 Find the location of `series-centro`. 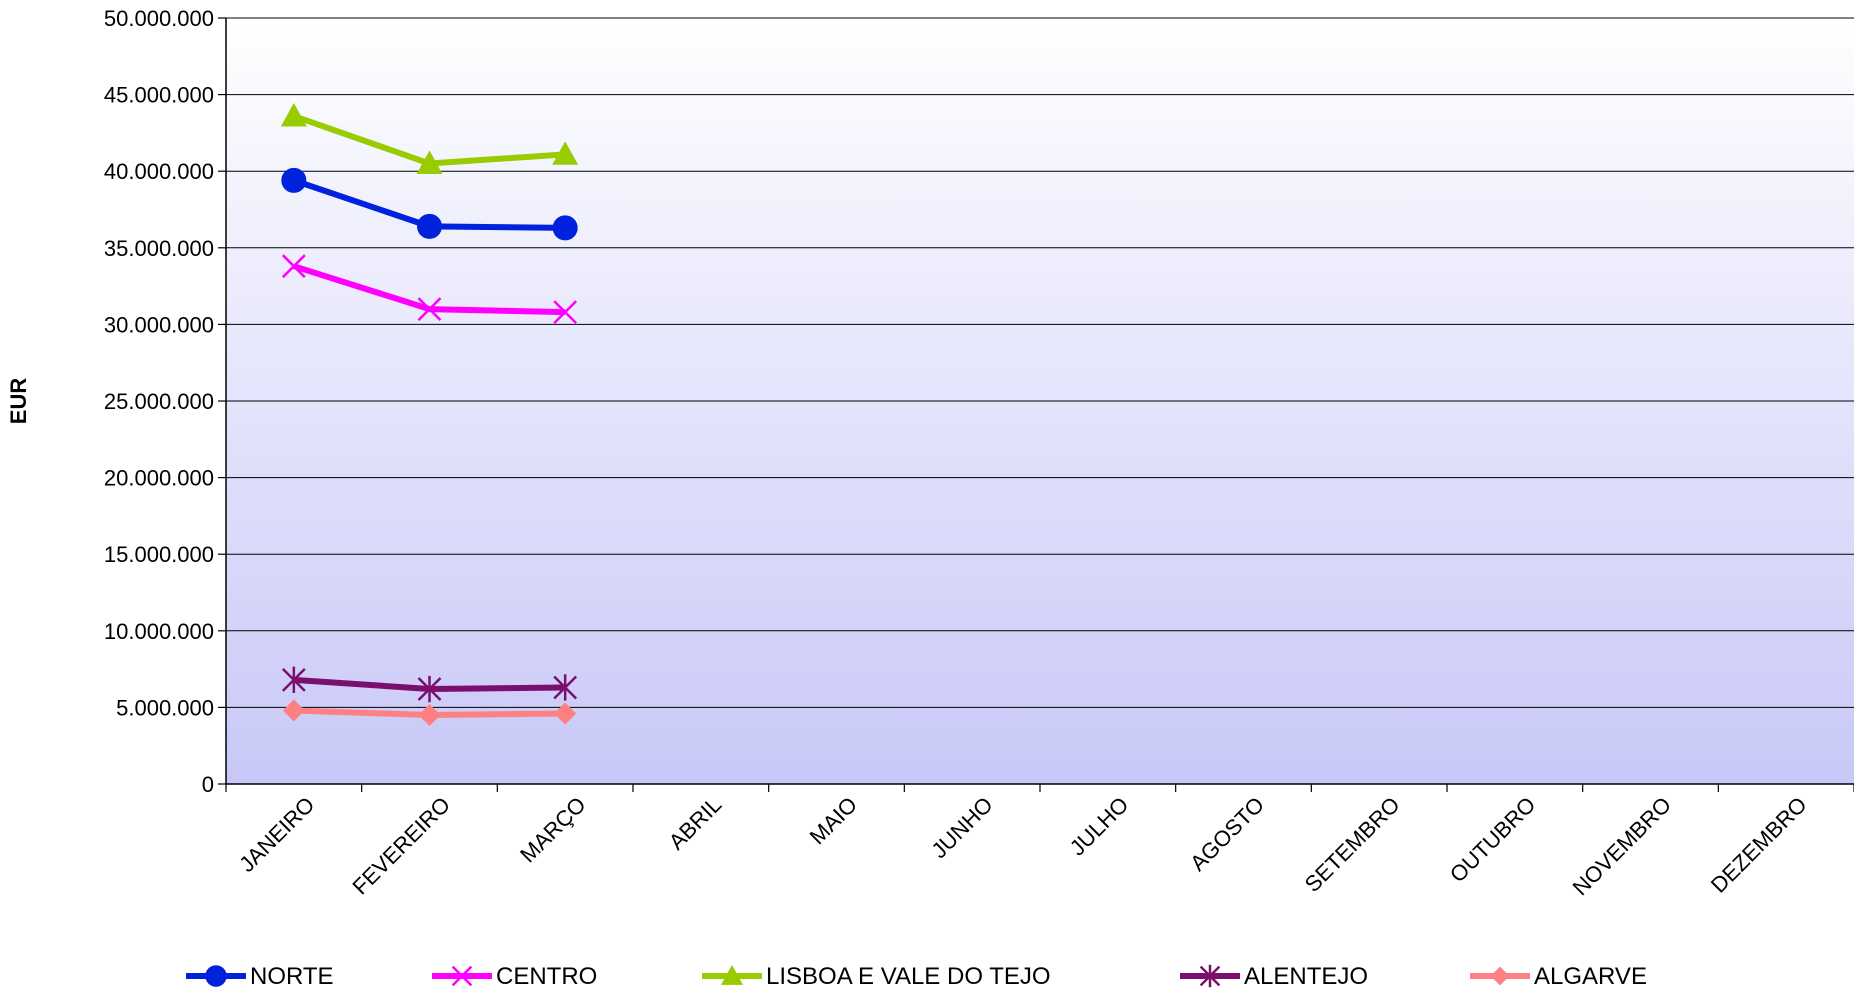

series-centro is located at coordinates (429, 289).